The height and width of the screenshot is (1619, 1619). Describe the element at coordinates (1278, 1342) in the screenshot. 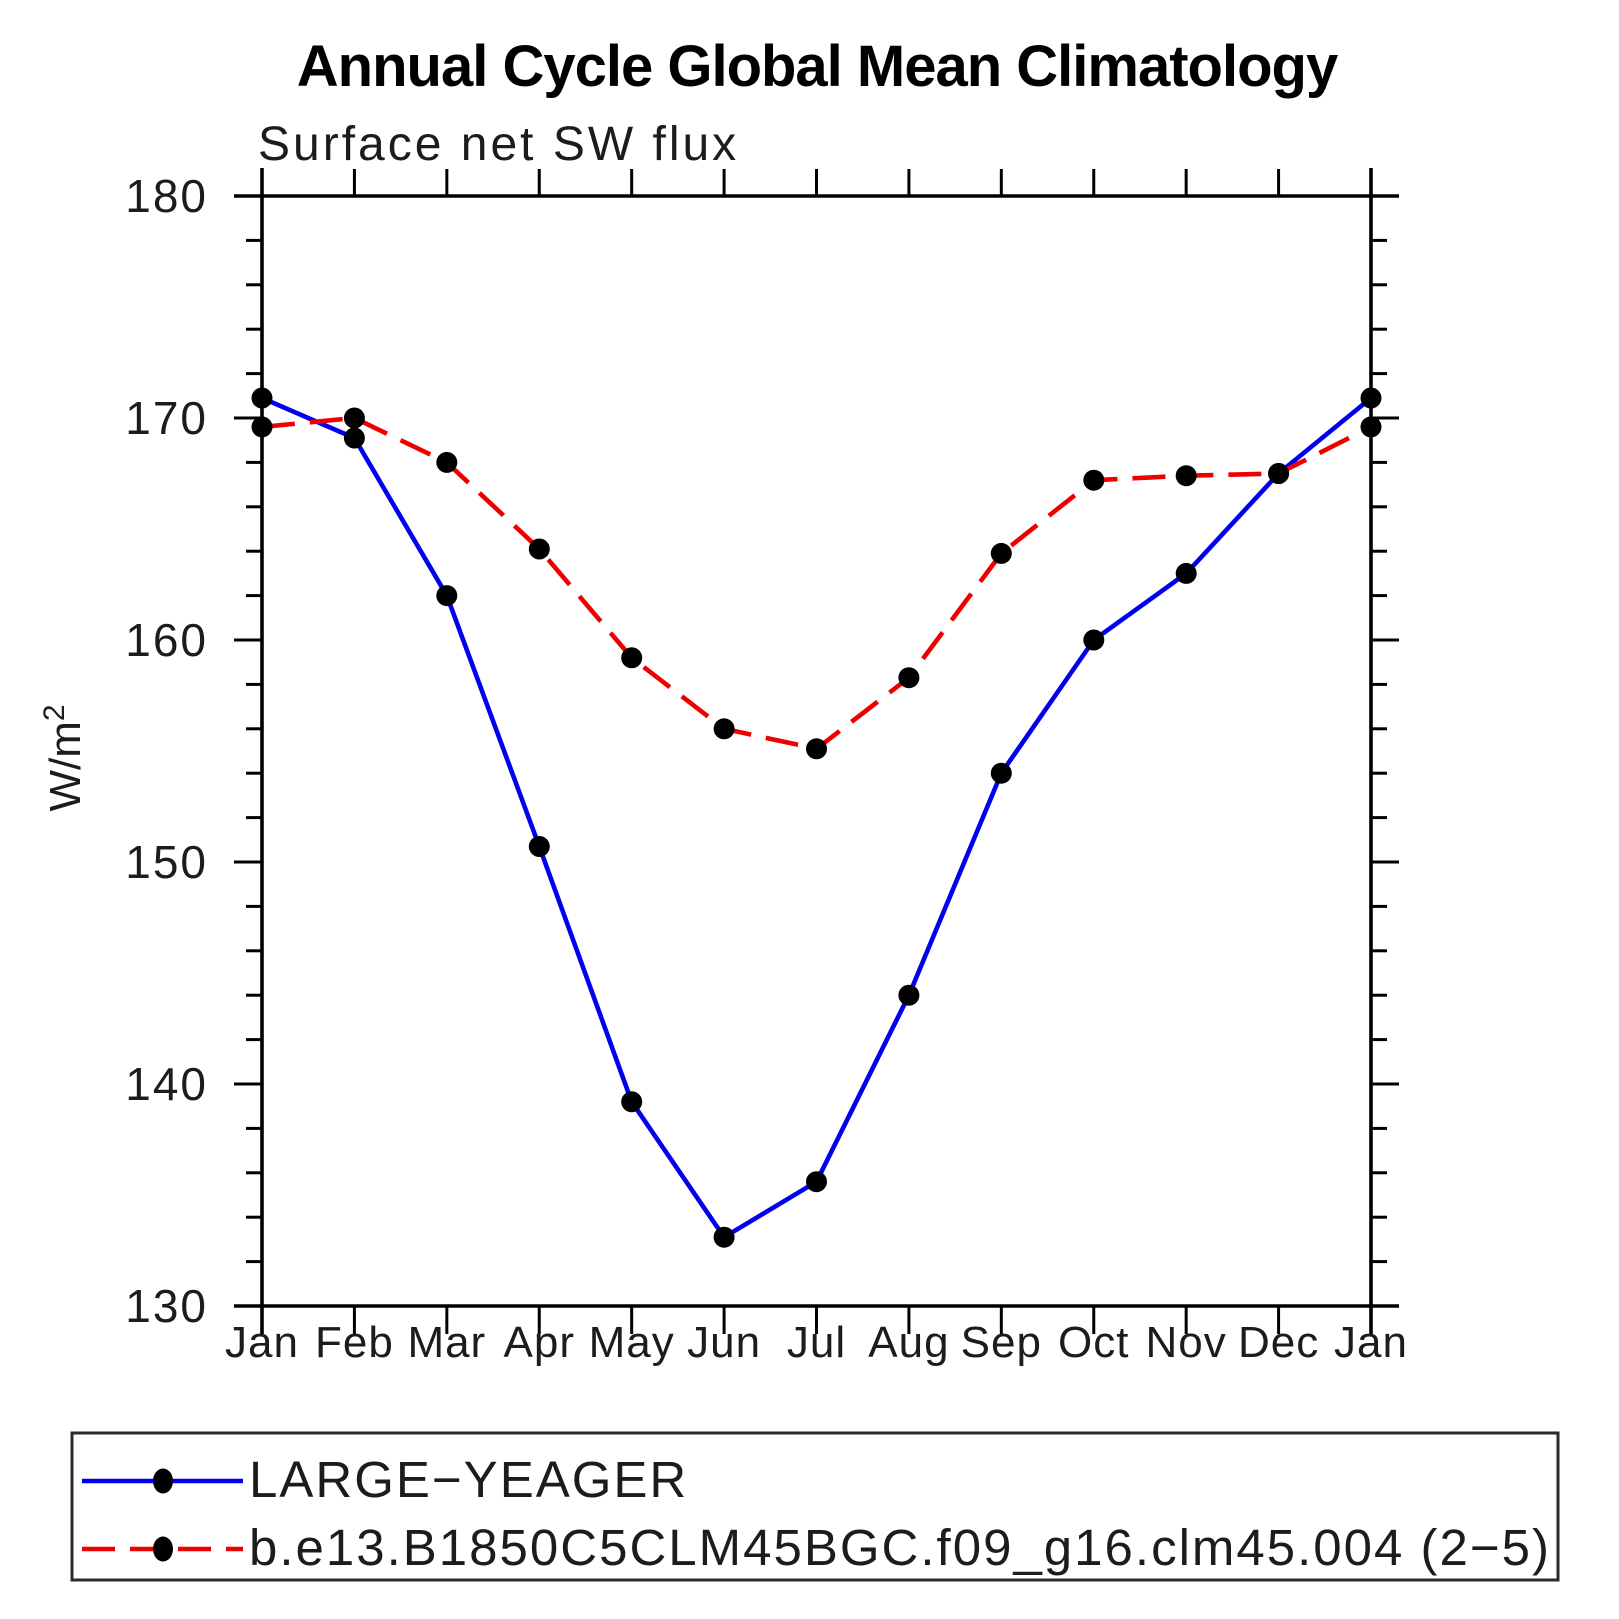

I see `x-tick-label: Dec` at that location.